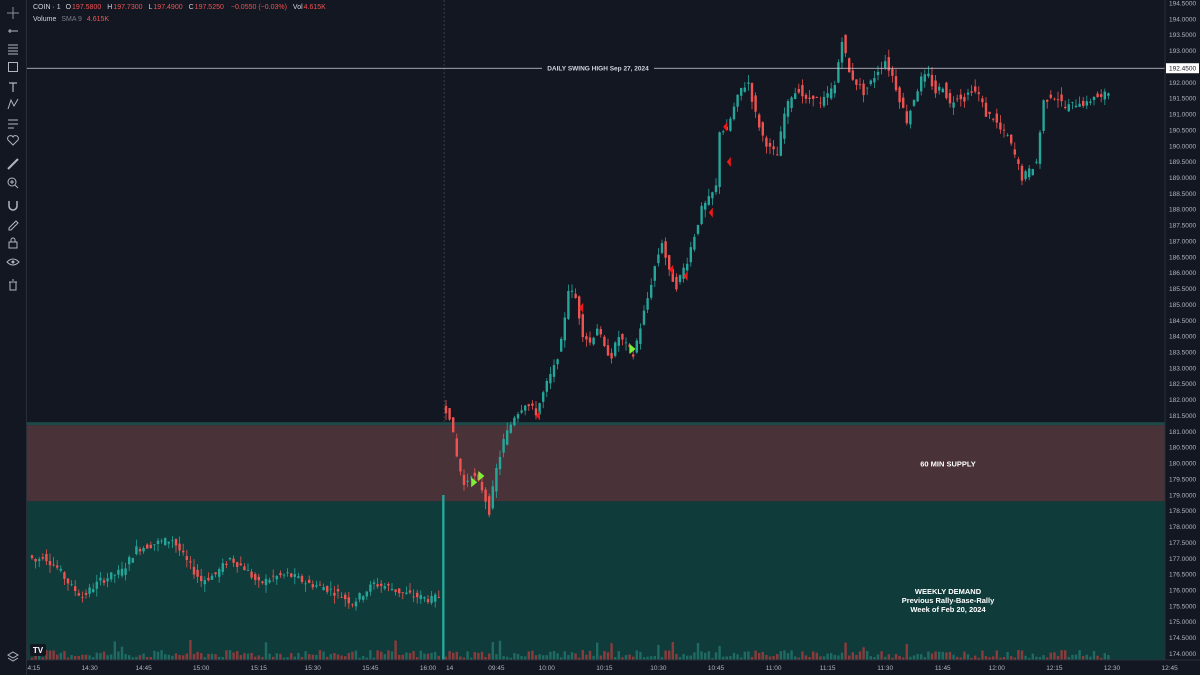 The image size is (1200, 675). I want to click on ohlc-value: 197.4900, so click(168, 7).